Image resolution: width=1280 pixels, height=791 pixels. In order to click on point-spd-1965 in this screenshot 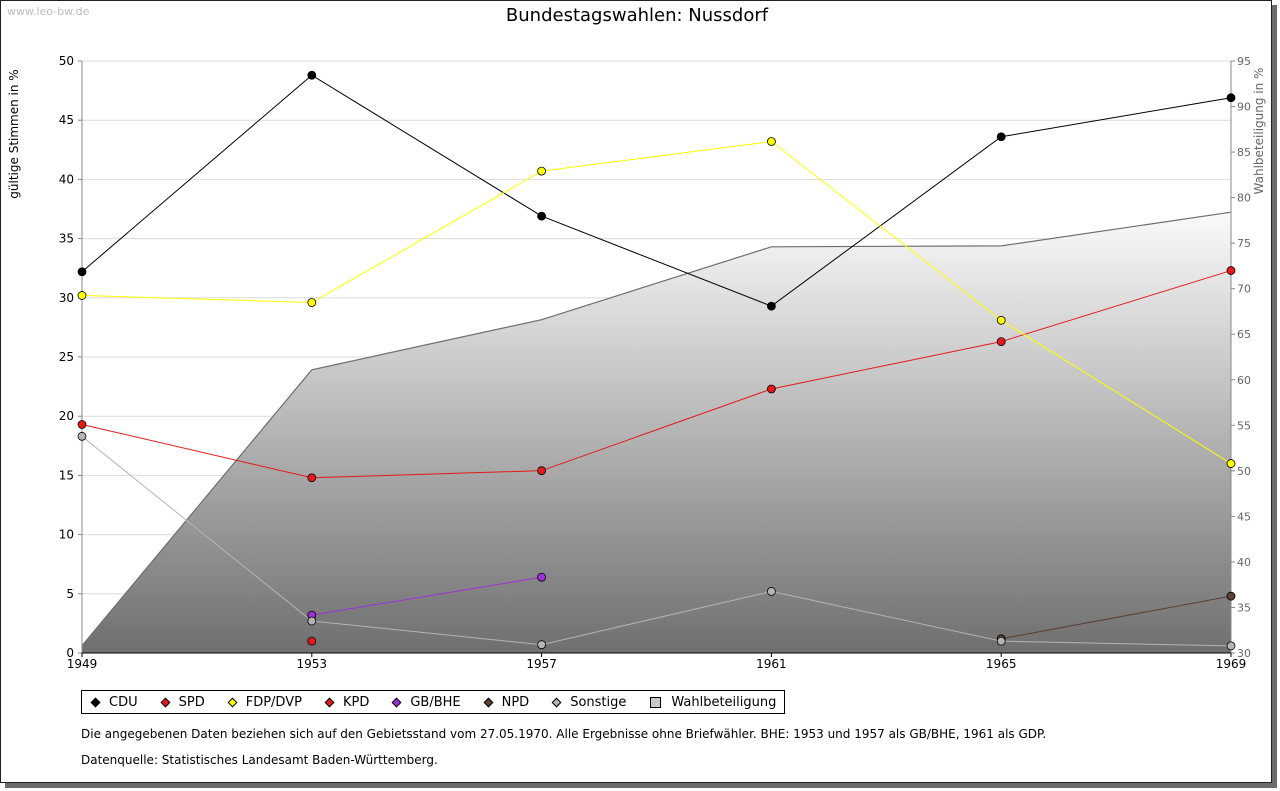, I will do `click(1001, 342)`.